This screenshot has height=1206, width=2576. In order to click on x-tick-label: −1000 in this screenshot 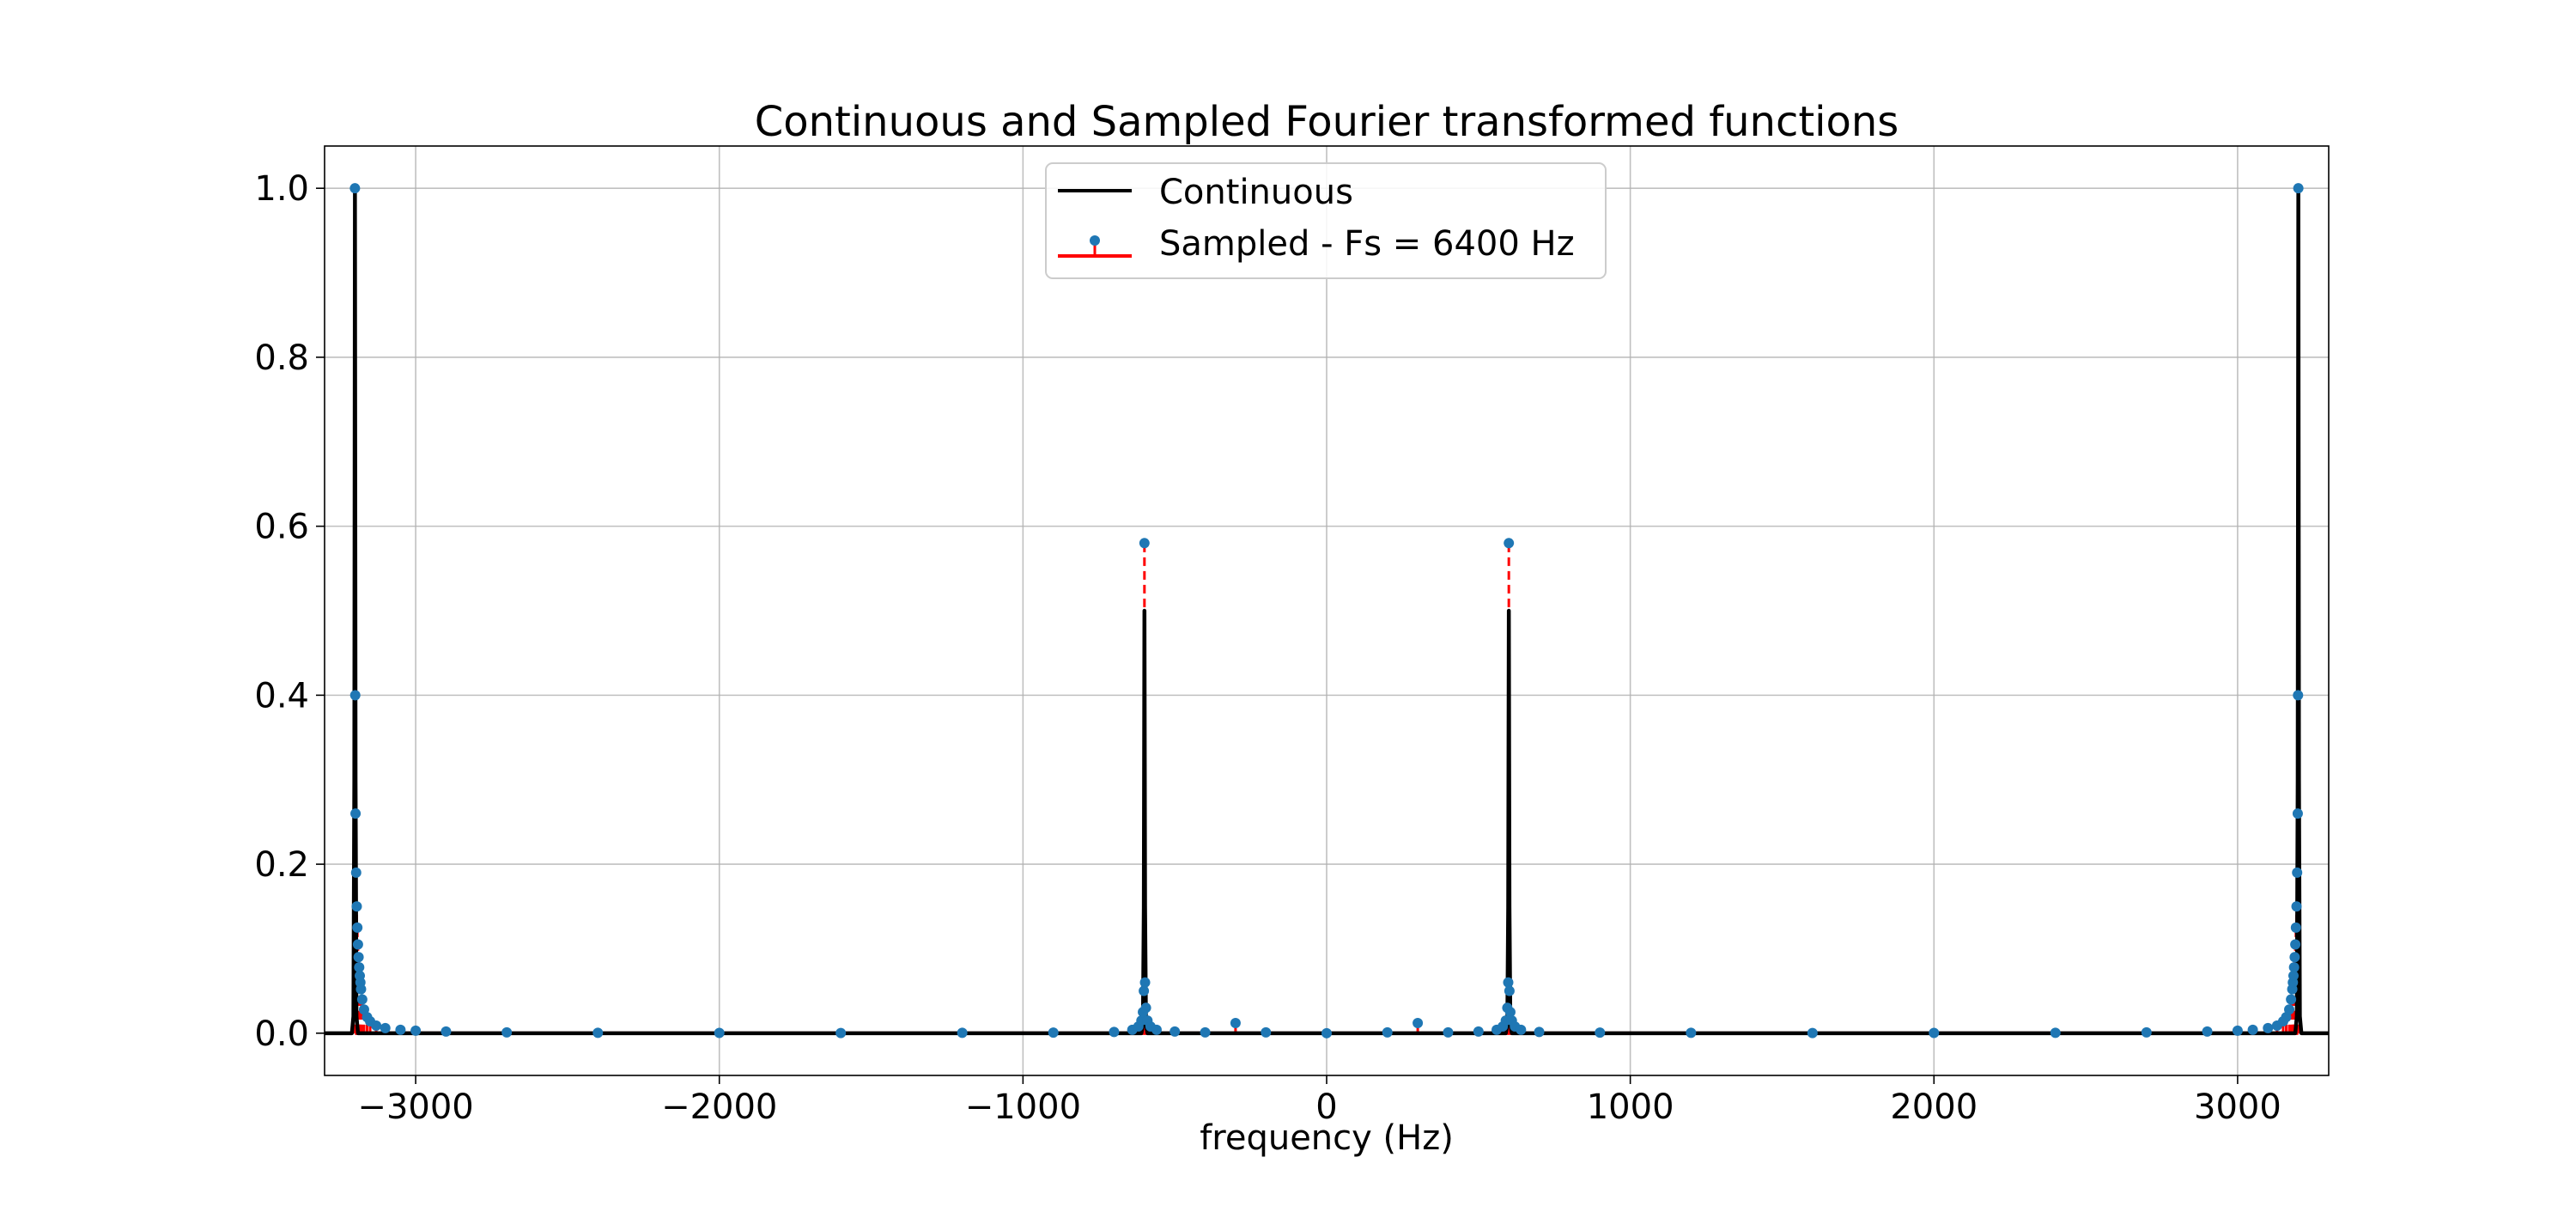, I will do `click(1023, 1107)`.